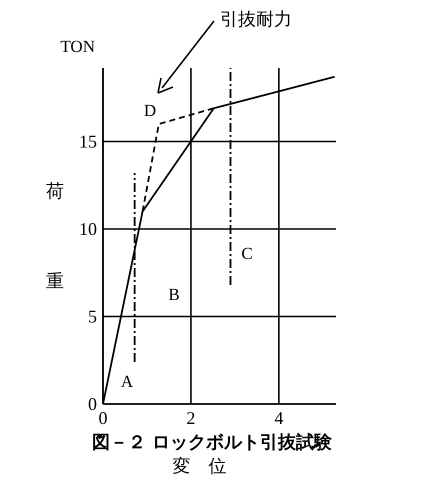  I want to click on y-tick-label: 15, so click(88, 142).